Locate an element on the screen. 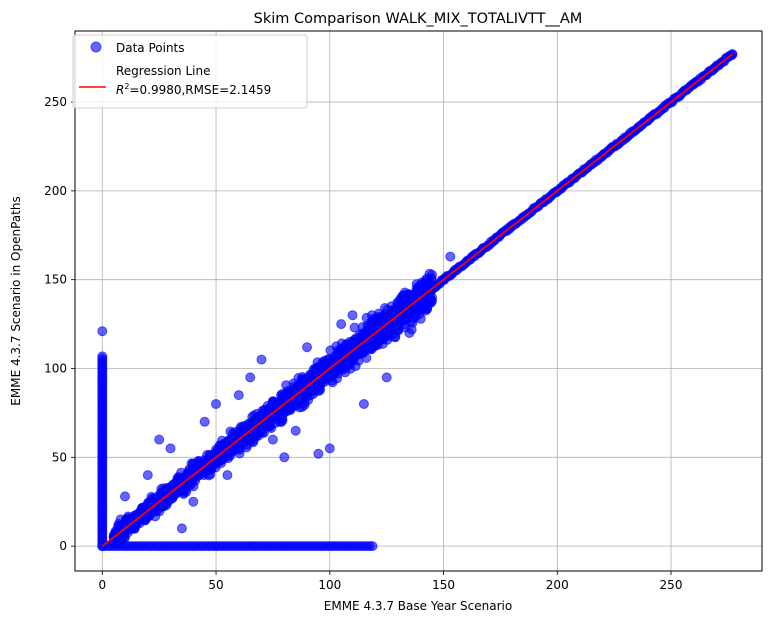  x-tick-label: 200 is located at coordinates (557, 585).